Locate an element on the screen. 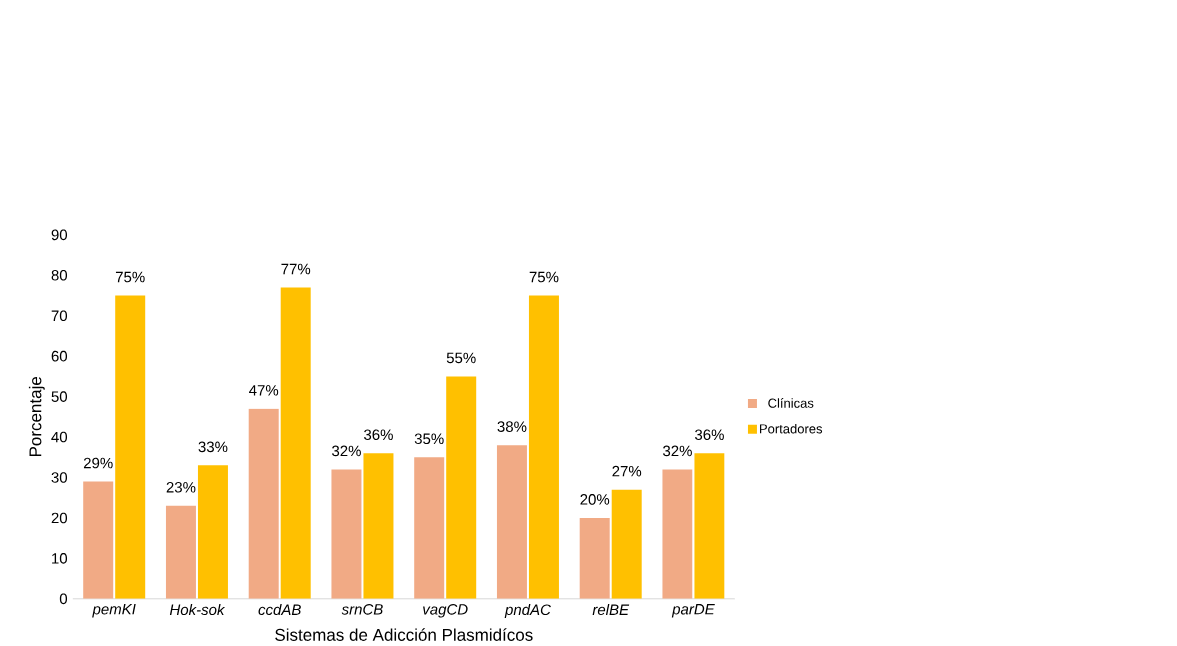 The height and width of the screenshot is (646, 1177). data-label: 35% is located at coordinates (429, 439).